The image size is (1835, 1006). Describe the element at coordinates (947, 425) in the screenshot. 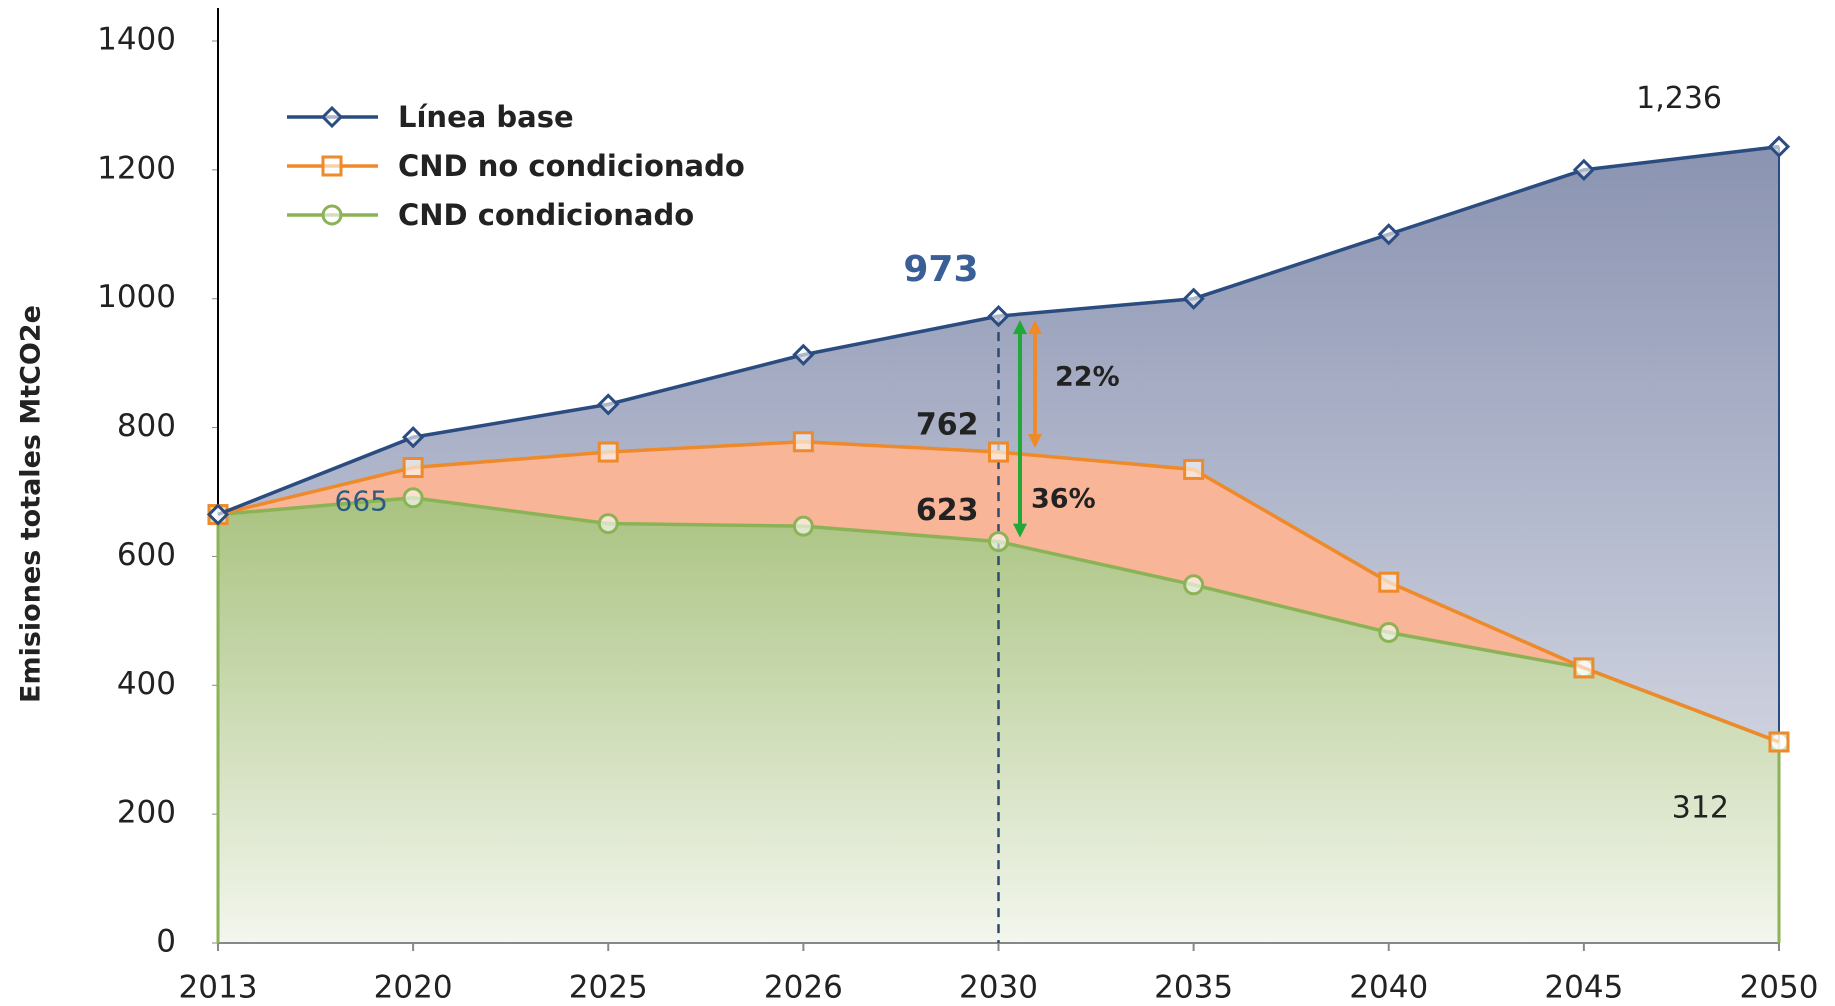

I see `data-label: 762` at that location.